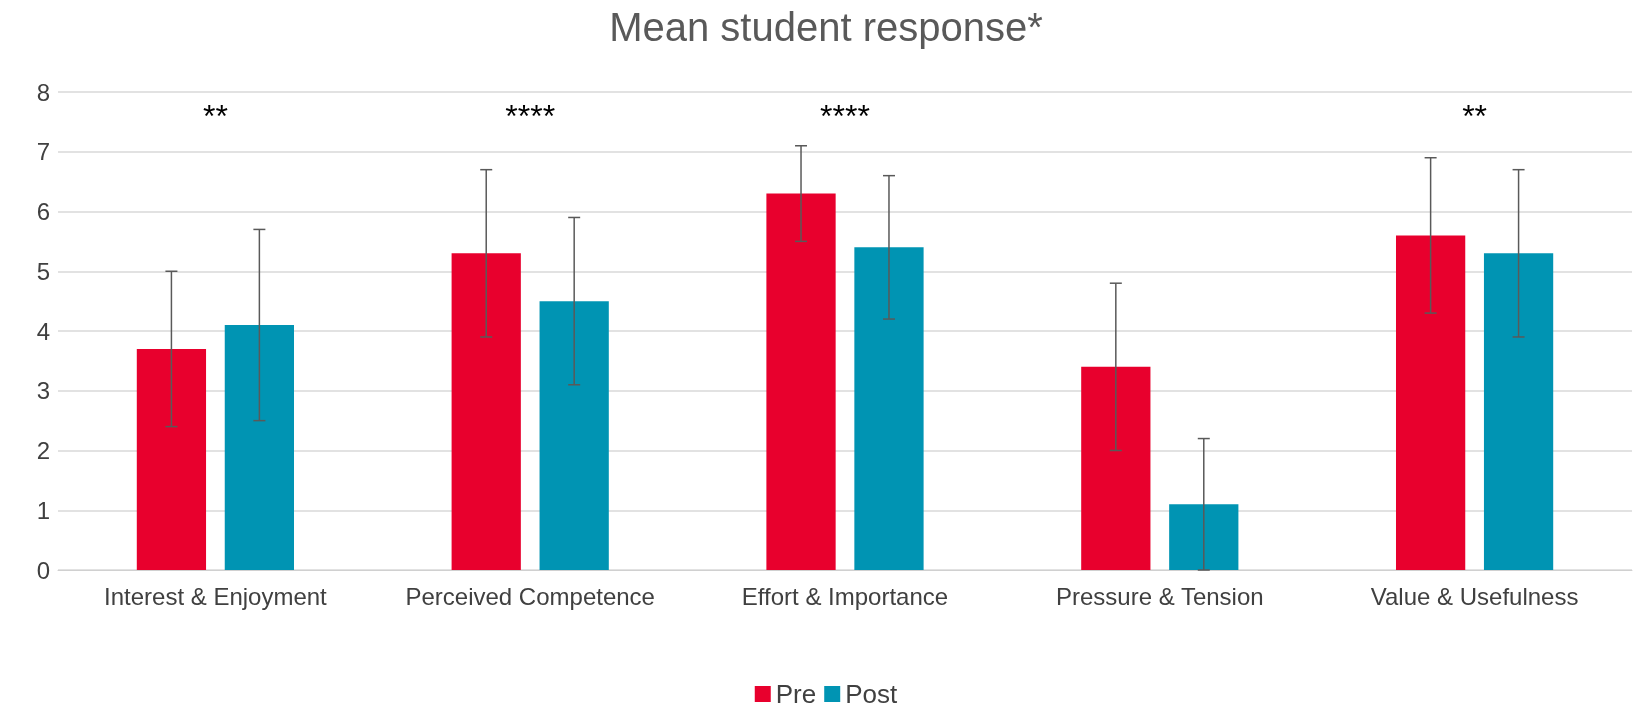 Image resolution: width=1652 pixels, height=717 pixels. What do you see at coordinates (43, 152) in the screenshot?
I see `y-tick-label: 7` at bounding box center [43, 152].